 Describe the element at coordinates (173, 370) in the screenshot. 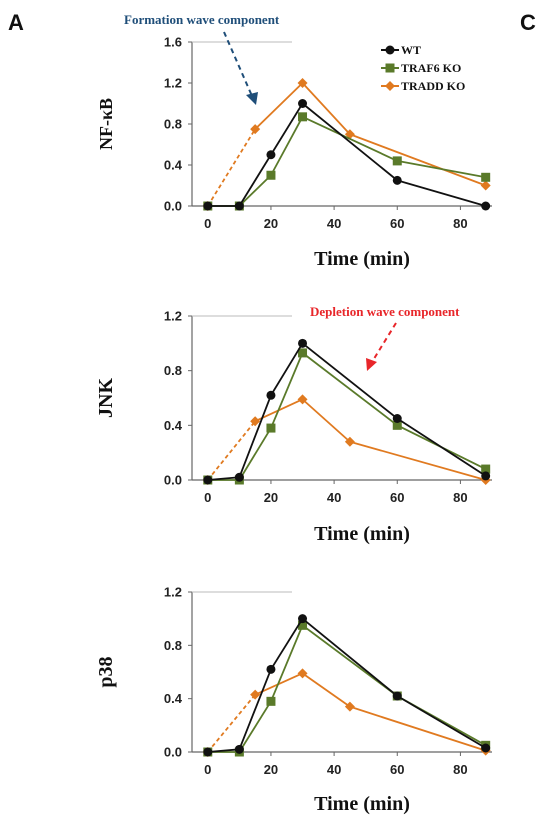

I see `y-tick-label: 0.8` at that location.